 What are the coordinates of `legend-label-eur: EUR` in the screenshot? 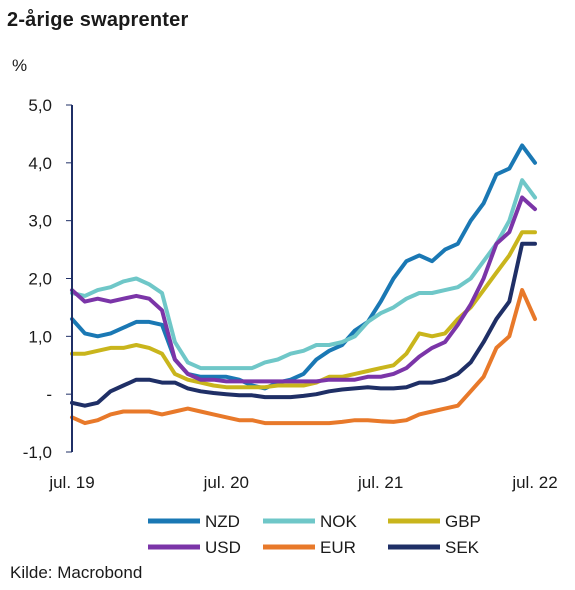 It's located at (338, 547).